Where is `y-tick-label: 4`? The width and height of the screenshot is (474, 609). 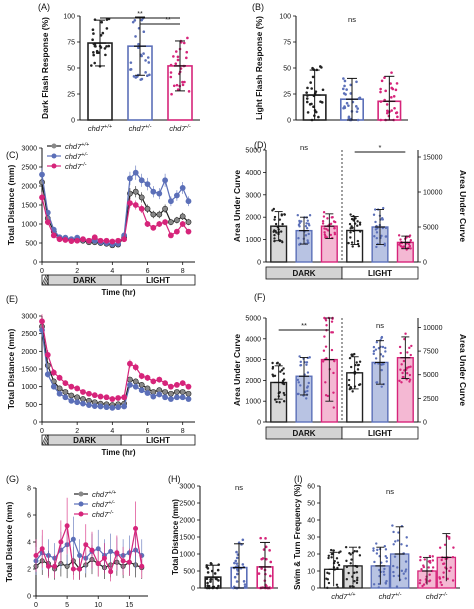 y-tick-label: 4 is located at coordinates (29, 543).